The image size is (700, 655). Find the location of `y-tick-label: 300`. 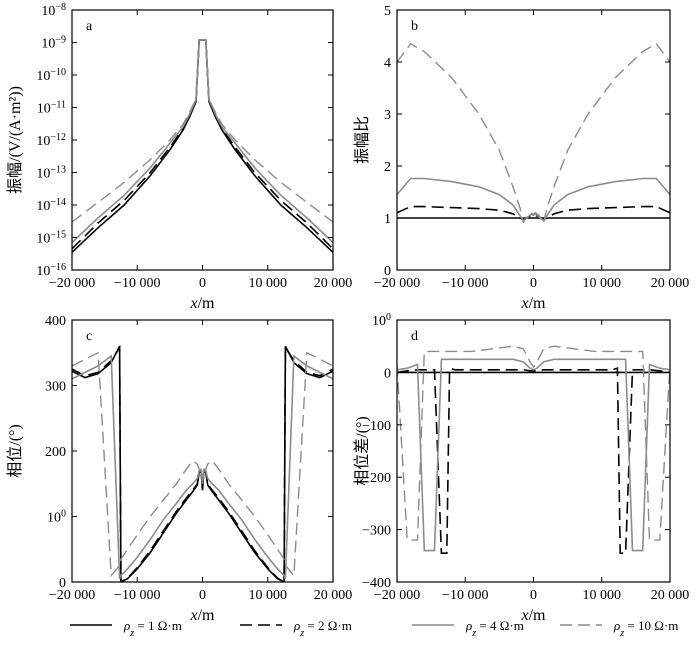

y-tick-label: 300 is located at coordinates (55, 387).